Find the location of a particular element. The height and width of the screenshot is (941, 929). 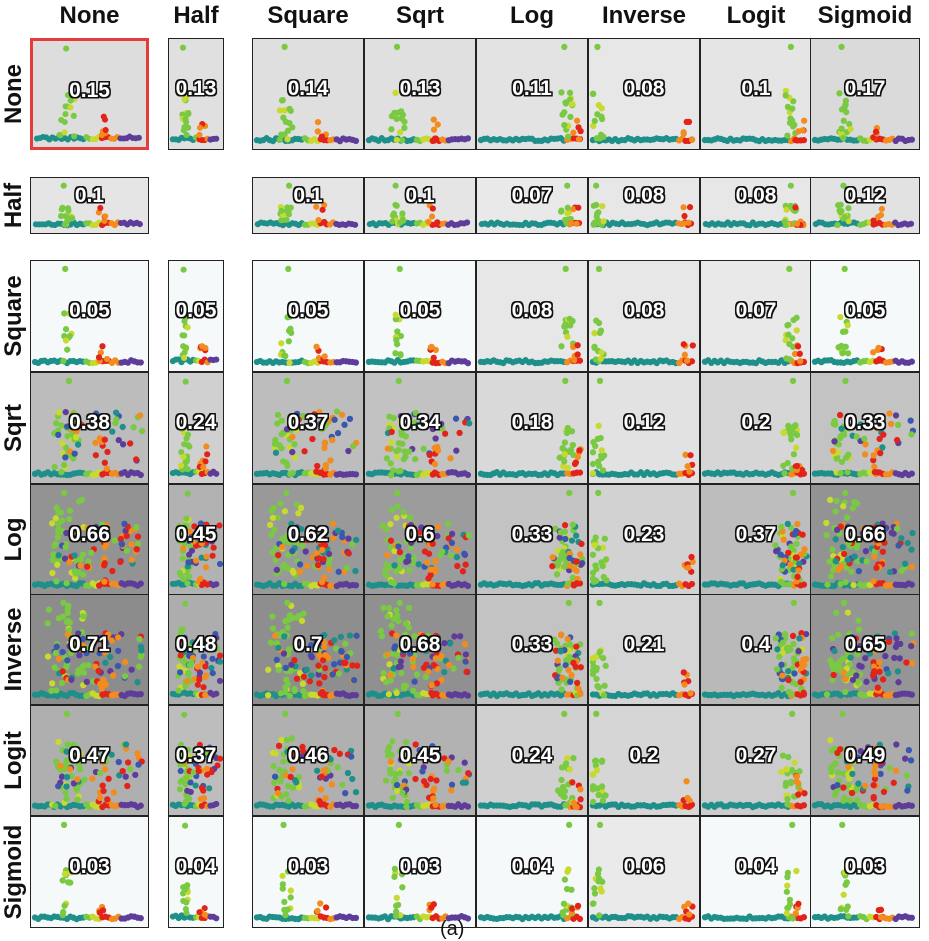

row-header-inverse: Inverse is located at coordinates (13, 649).